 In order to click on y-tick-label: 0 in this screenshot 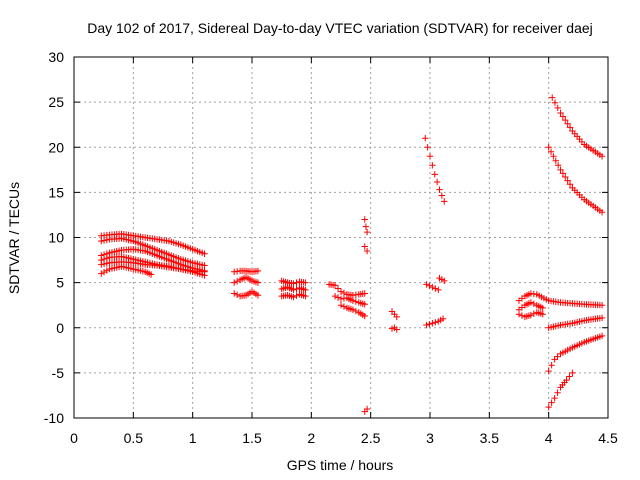, I will do `click(60, 328)`.